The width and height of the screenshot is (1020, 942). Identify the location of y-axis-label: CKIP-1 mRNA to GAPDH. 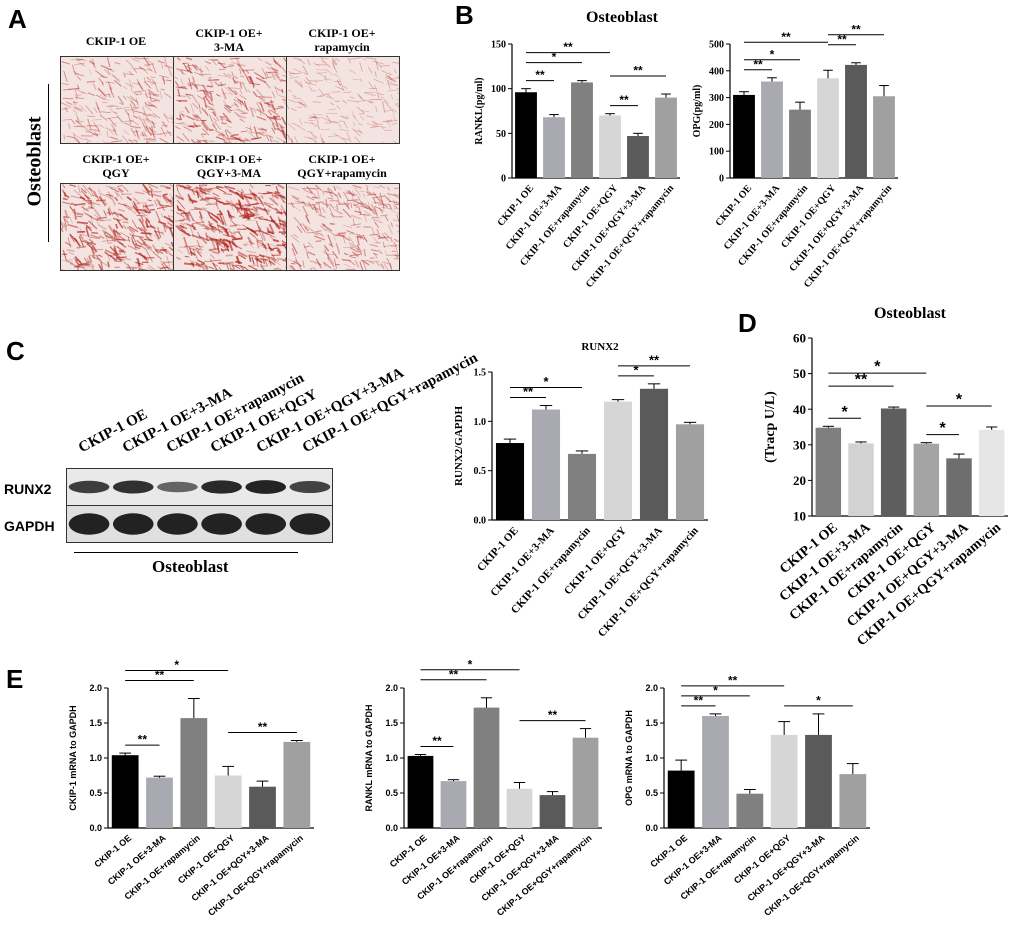
(73, 757).